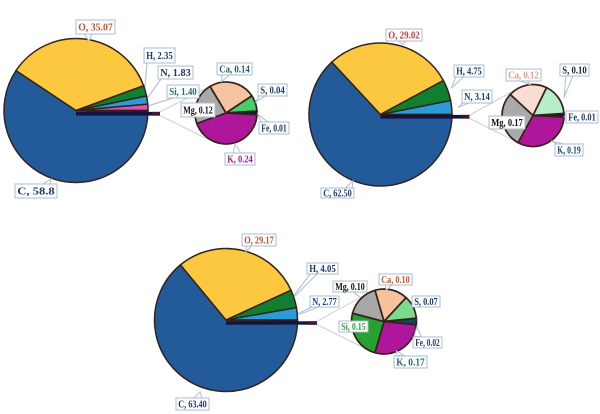  I want to click on svg-text: N, 2.77, so click(324, 302).